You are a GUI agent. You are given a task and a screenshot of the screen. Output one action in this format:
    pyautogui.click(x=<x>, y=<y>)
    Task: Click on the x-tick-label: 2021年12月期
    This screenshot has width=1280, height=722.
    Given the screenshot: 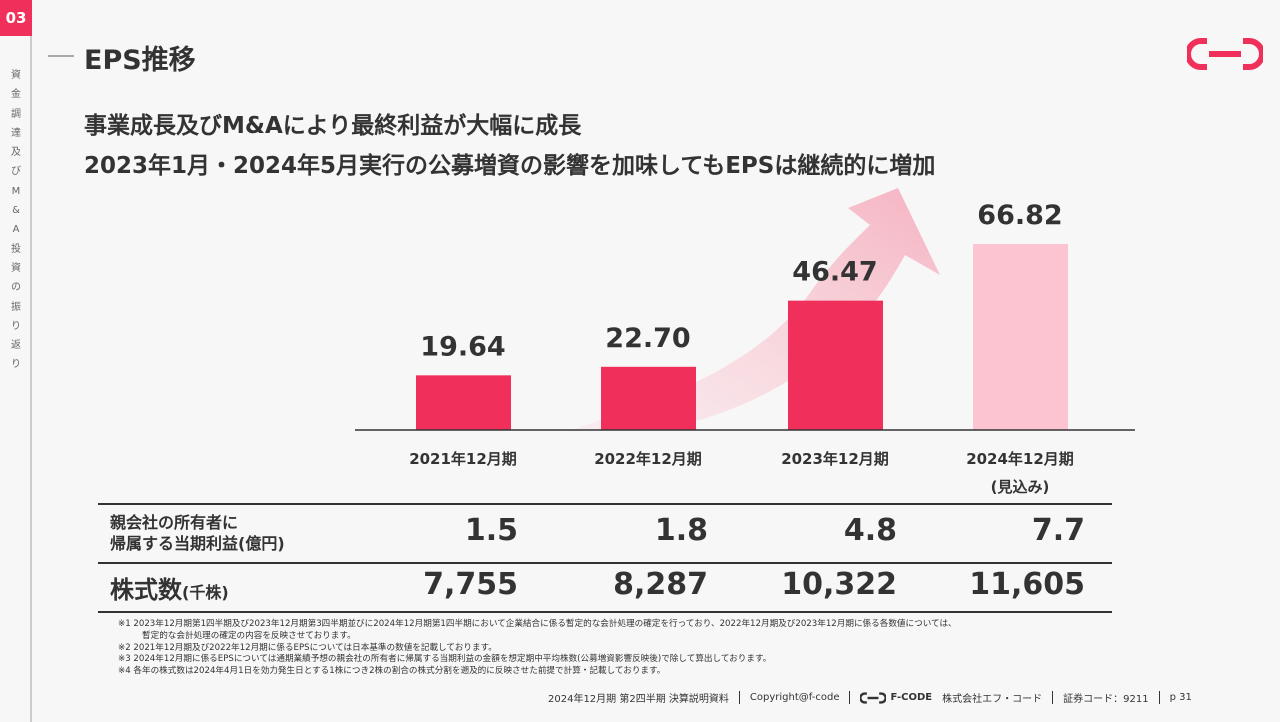 What is the action you would take?
    pyautogui.click(x=463, y=459)
    